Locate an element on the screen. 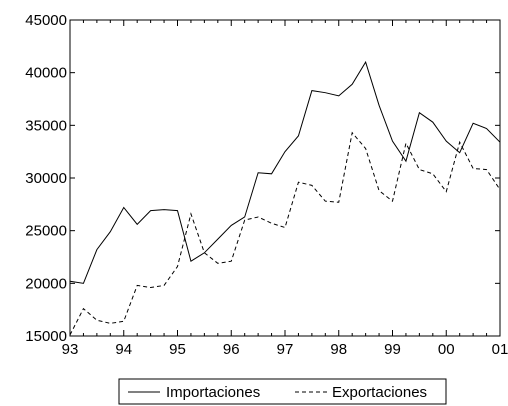 This screenshot has width=508, height=406. legend: Importaciones Exportaciones is located at coordinates (282, 391).